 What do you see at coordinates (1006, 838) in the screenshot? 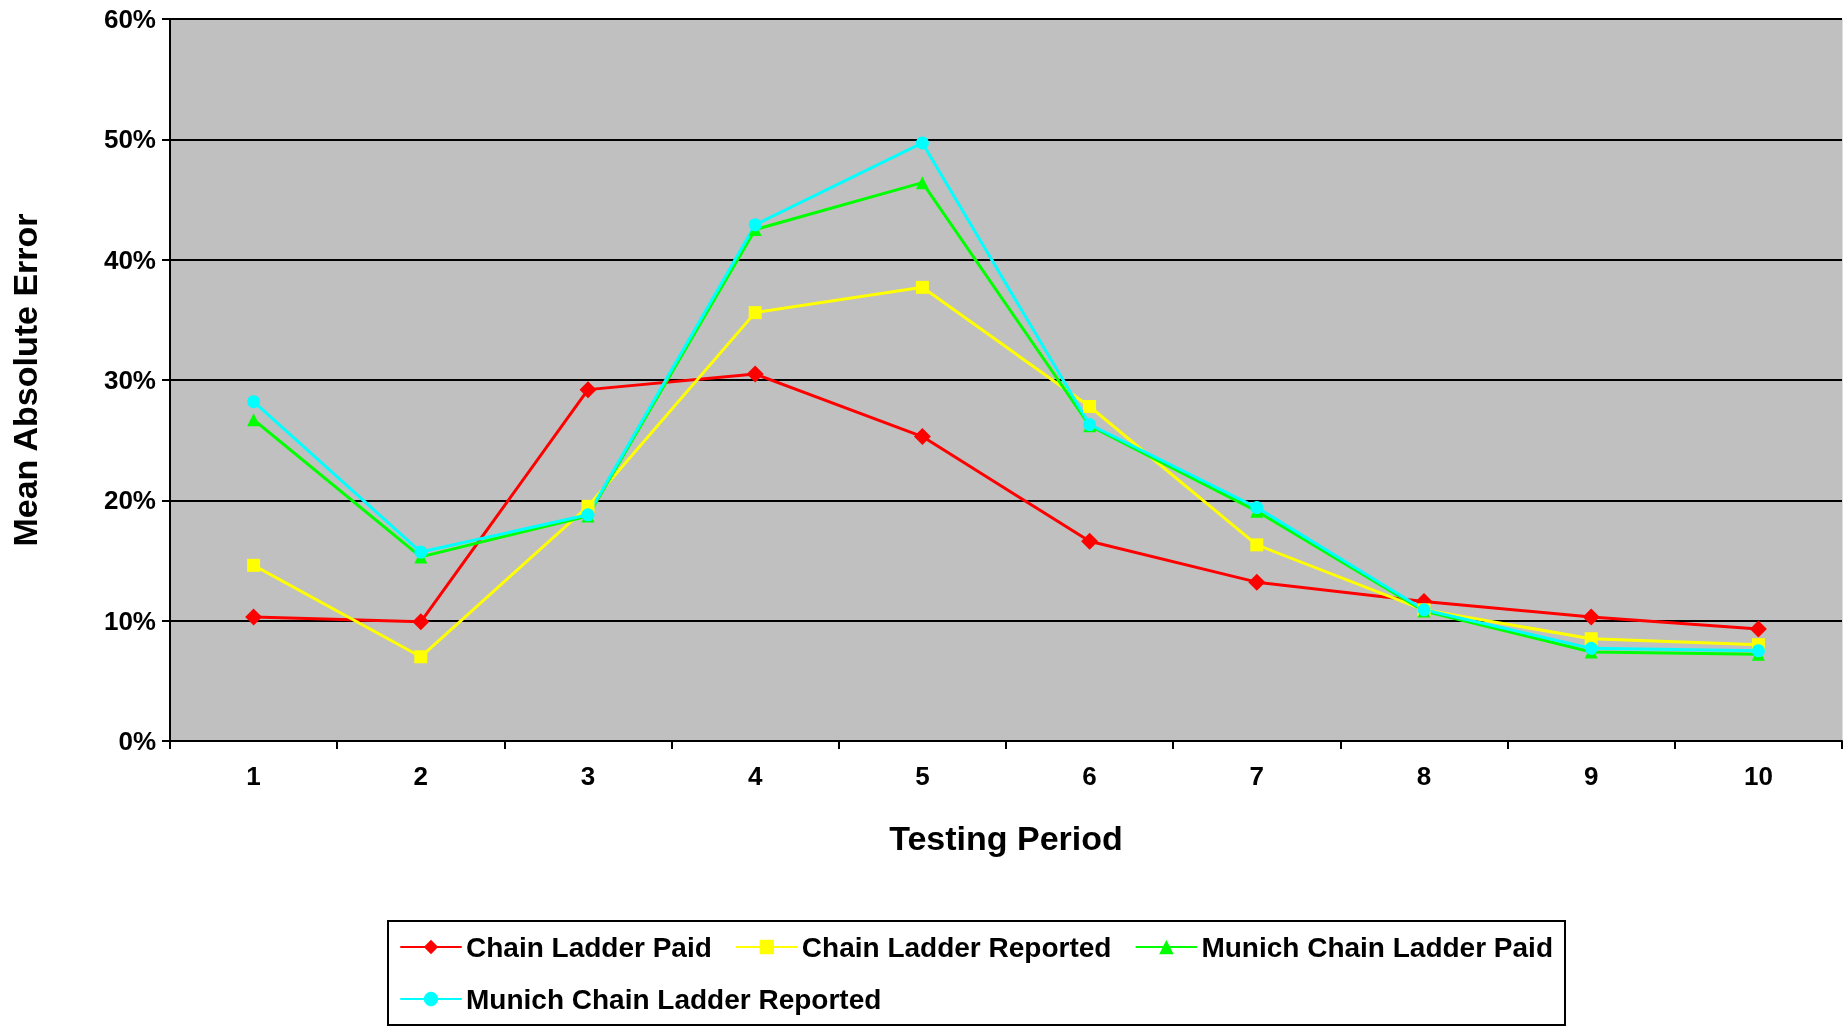
I see `x-axis-title: Testing Period` at bounding box center [1006, 838].